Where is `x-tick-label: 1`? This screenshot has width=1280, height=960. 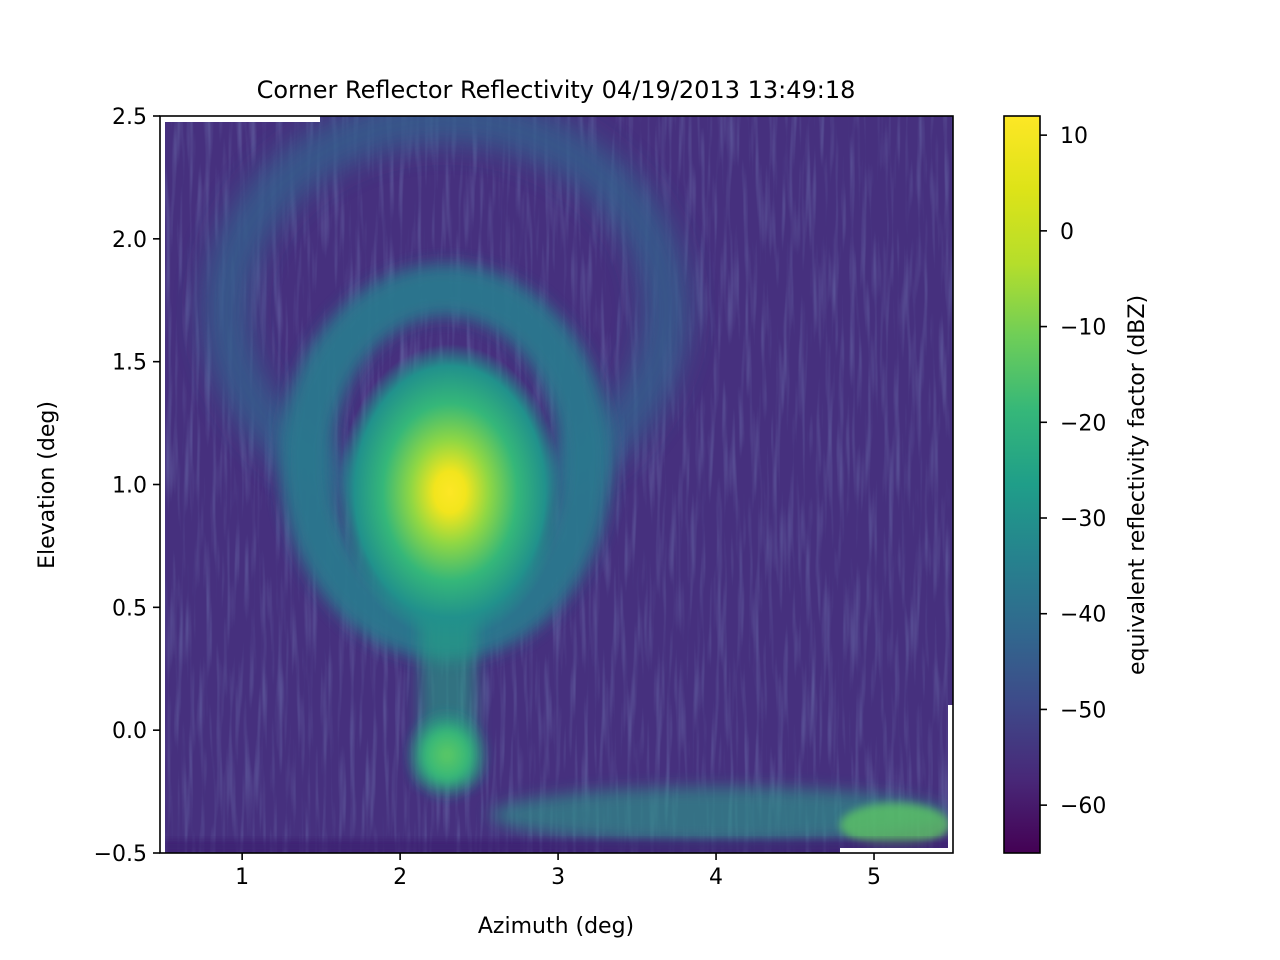
x-tick-label: 1 is located at coordinates (242, 877).